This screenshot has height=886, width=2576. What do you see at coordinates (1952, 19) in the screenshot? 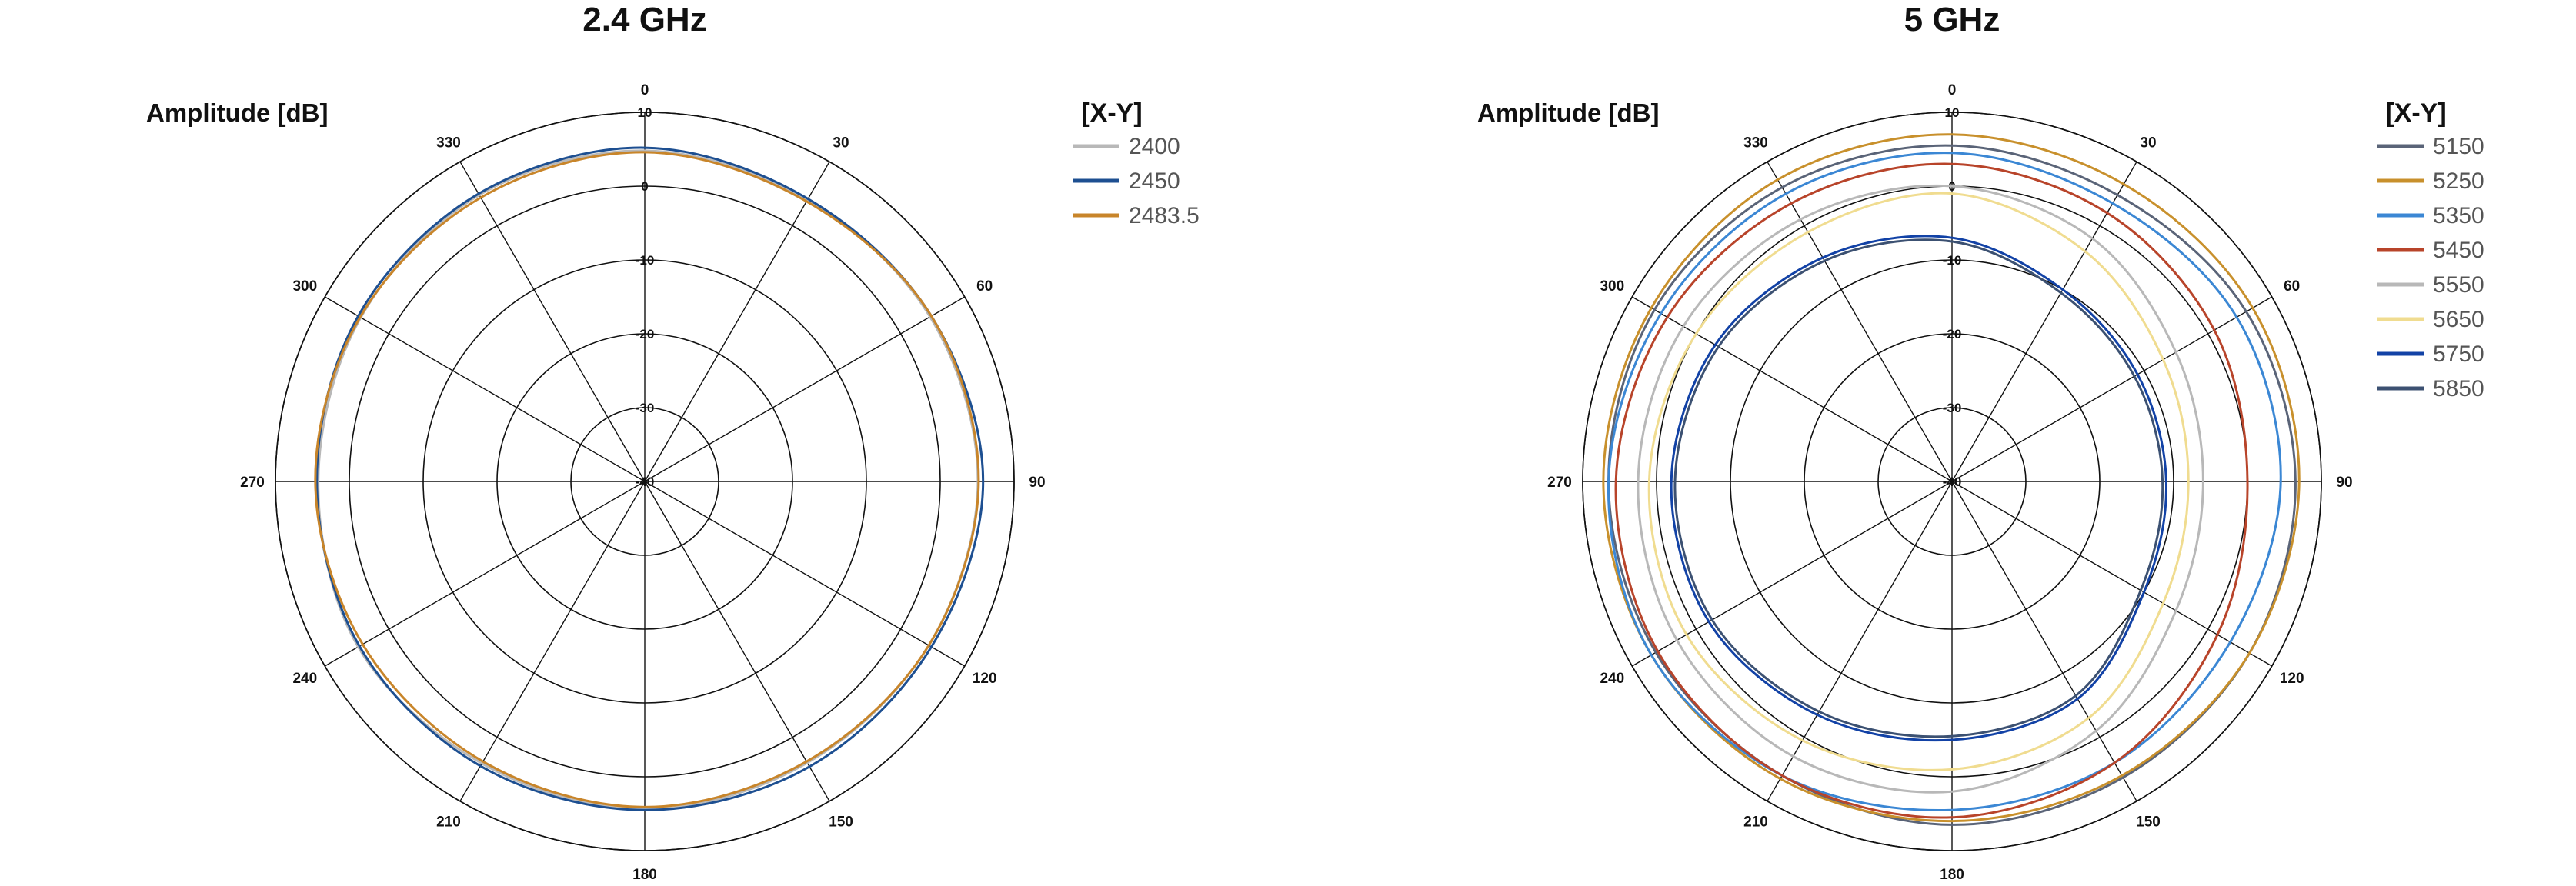
I see `chart-title: 5 GHz` at bounding box center [1952, 19].